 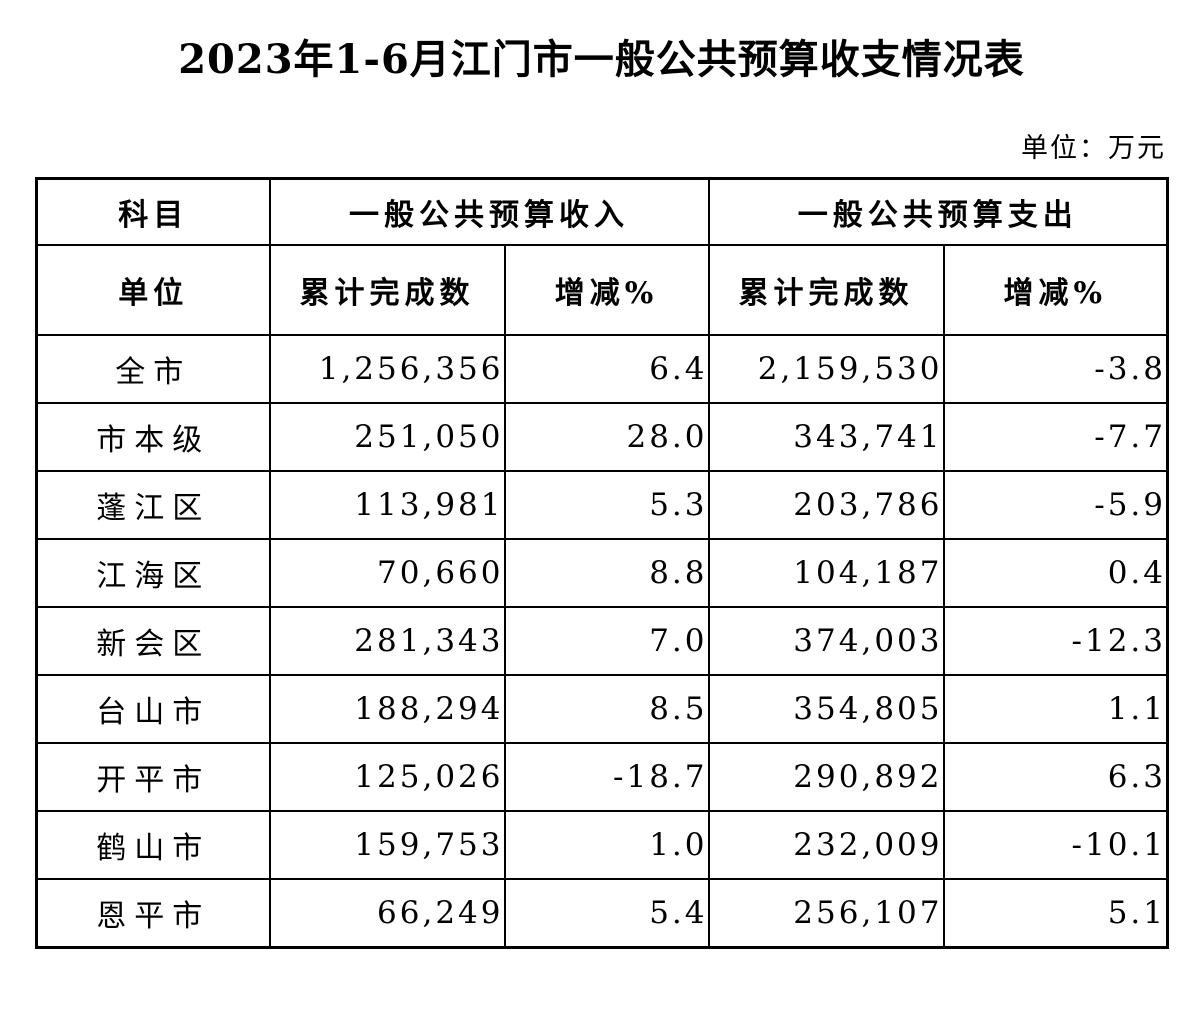 I want to click on expenditure-change-cell: 1.1, so click(x=1055, y=709).